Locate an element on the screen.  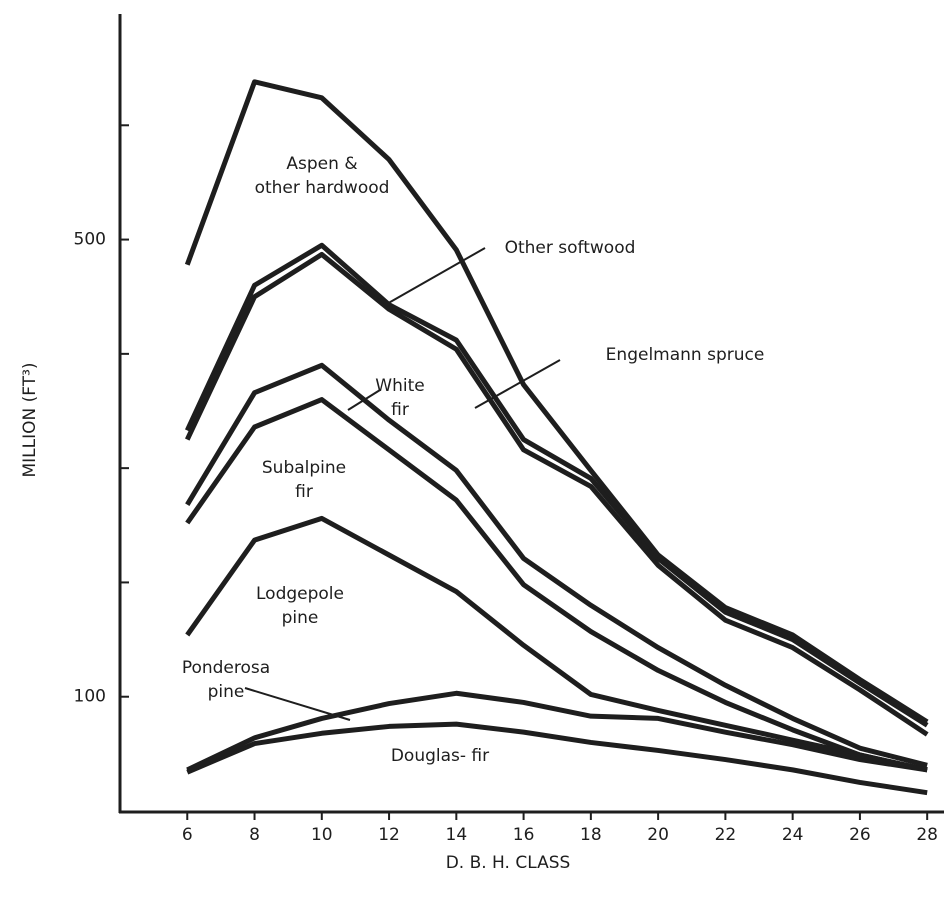
series-label: Aspen & other hardwood is located at coordinates (322, 176).